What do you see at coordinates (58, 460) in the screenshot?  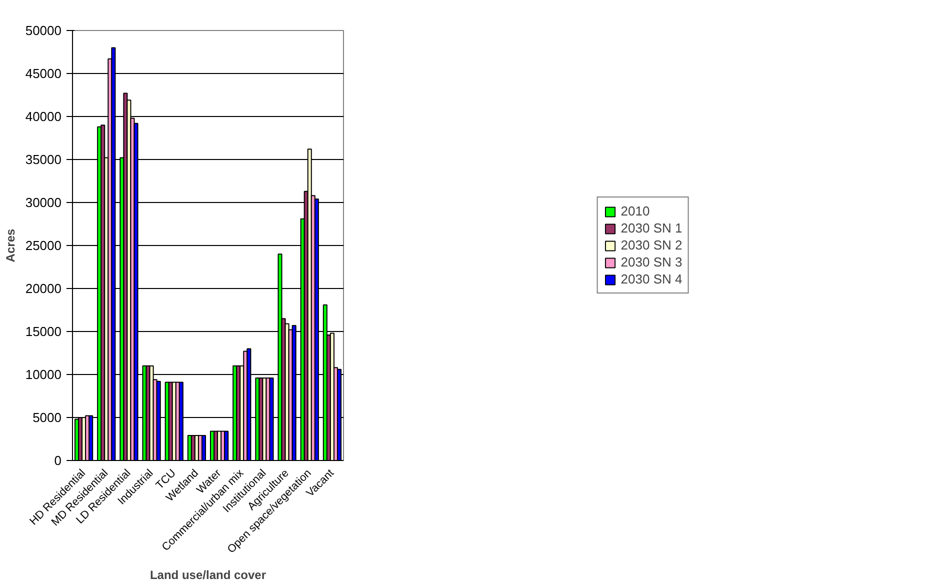 I see `y-tick-label: 0` at bounding box center [58, 460].